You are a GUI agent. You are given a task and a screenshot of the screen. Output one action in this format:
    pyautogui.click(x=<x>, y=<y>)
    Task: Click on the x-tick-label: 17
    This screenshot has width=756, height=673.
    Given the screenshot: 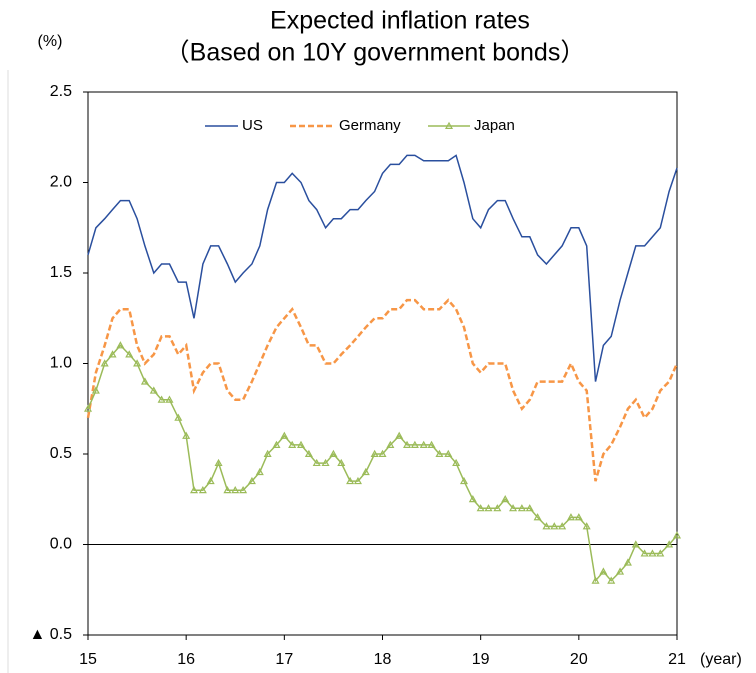 What is the action you would take?
    pyautogui.click(x=284, y=659)
    